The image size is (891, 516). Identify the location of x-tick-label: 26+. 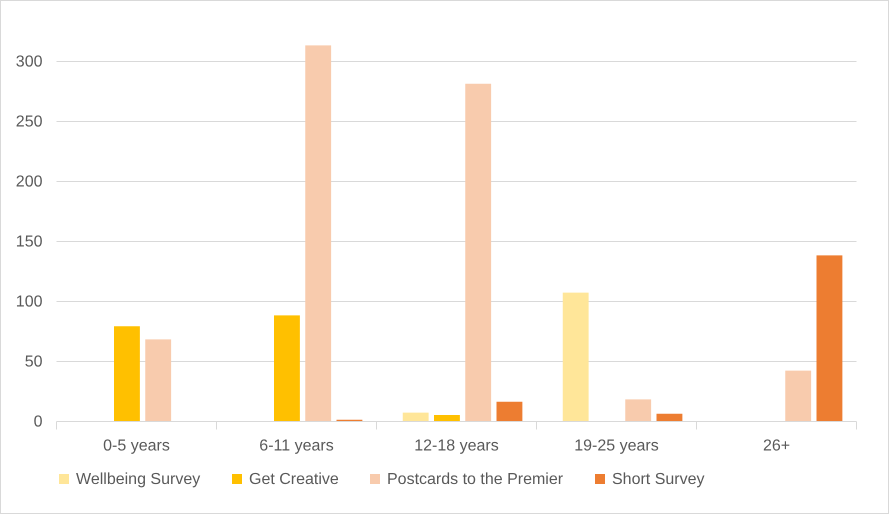
(776, 446).